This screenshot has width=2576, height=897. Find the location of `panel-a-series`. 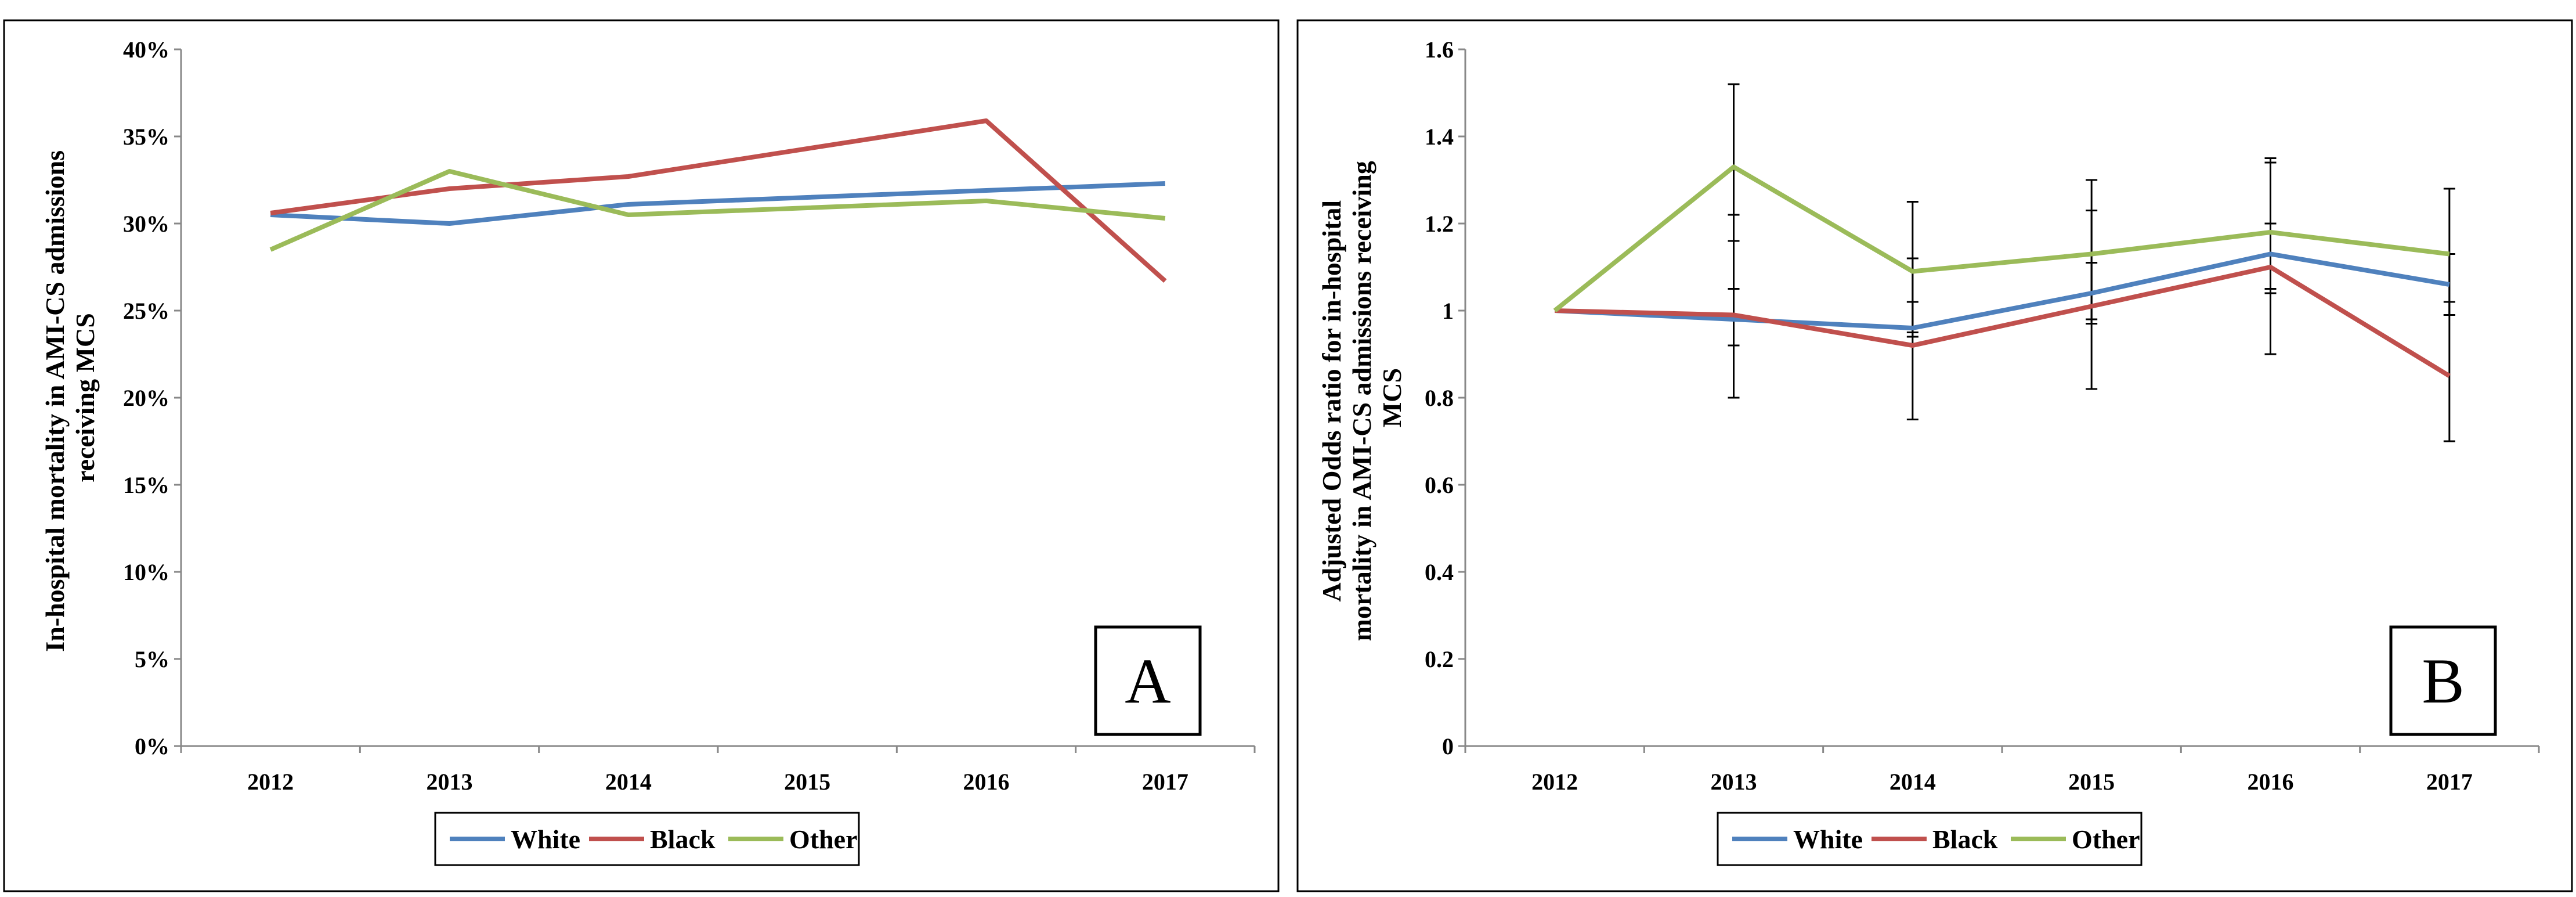

panel-a-series is located at coordinates (718, 200).